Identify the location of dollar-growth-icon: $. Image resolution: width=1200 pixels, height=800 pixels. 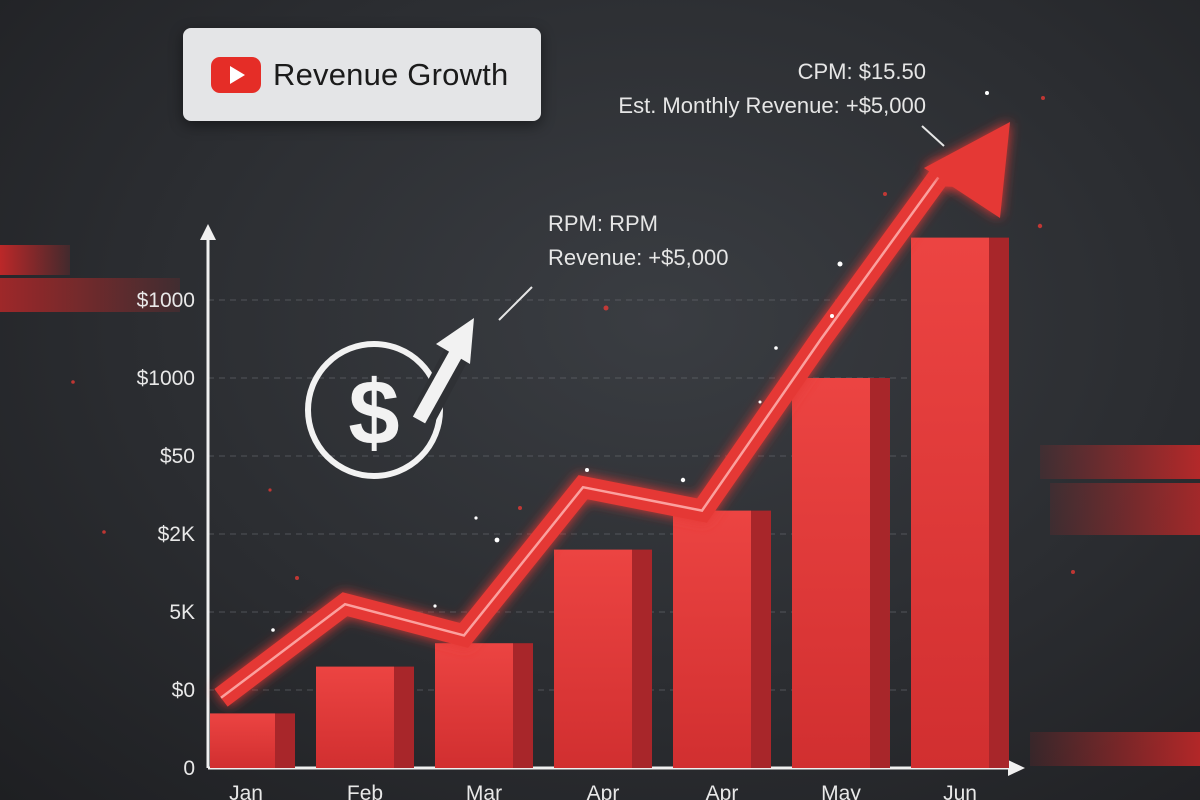
(389, 398).